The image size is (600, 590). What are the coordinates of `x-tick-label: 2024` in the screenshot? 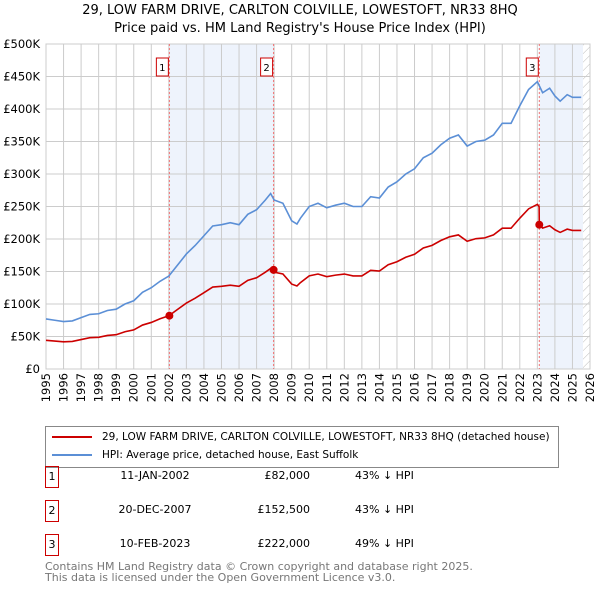 It's located at (555, 387).